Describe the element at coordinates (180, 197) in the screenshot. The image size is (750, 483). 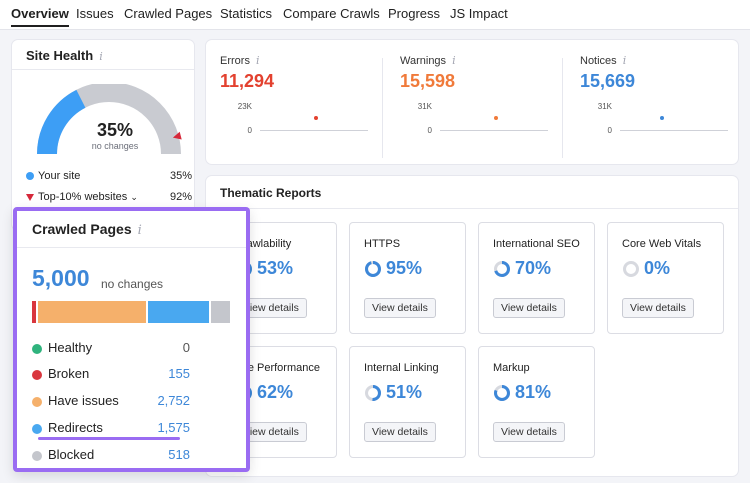
I see `legend-value: 92%` at that location.